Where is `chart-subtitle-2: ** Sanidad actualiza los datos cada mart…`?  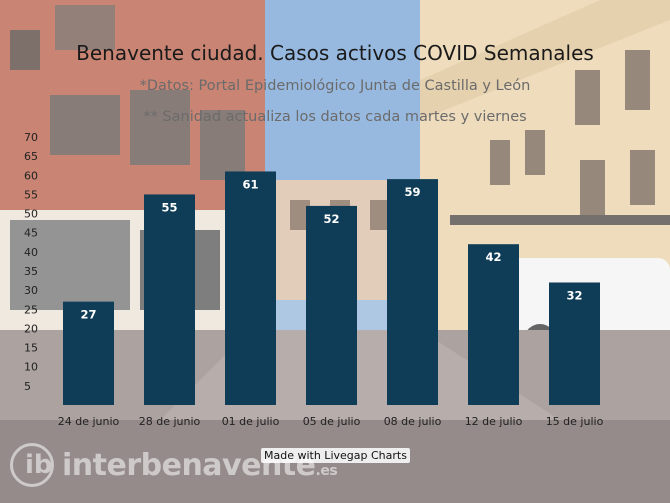 chart-subtitle-2: ** Sanidad actualiza los datos cada mart… is located at coordinates (334, 117).